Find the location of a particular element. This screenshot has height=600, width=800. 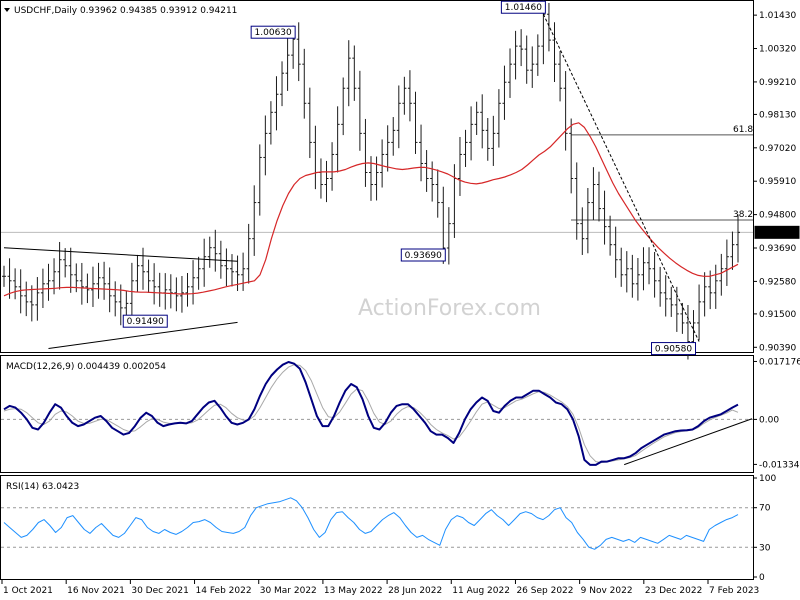

last-price-badge is located at coordinates (777, 232).